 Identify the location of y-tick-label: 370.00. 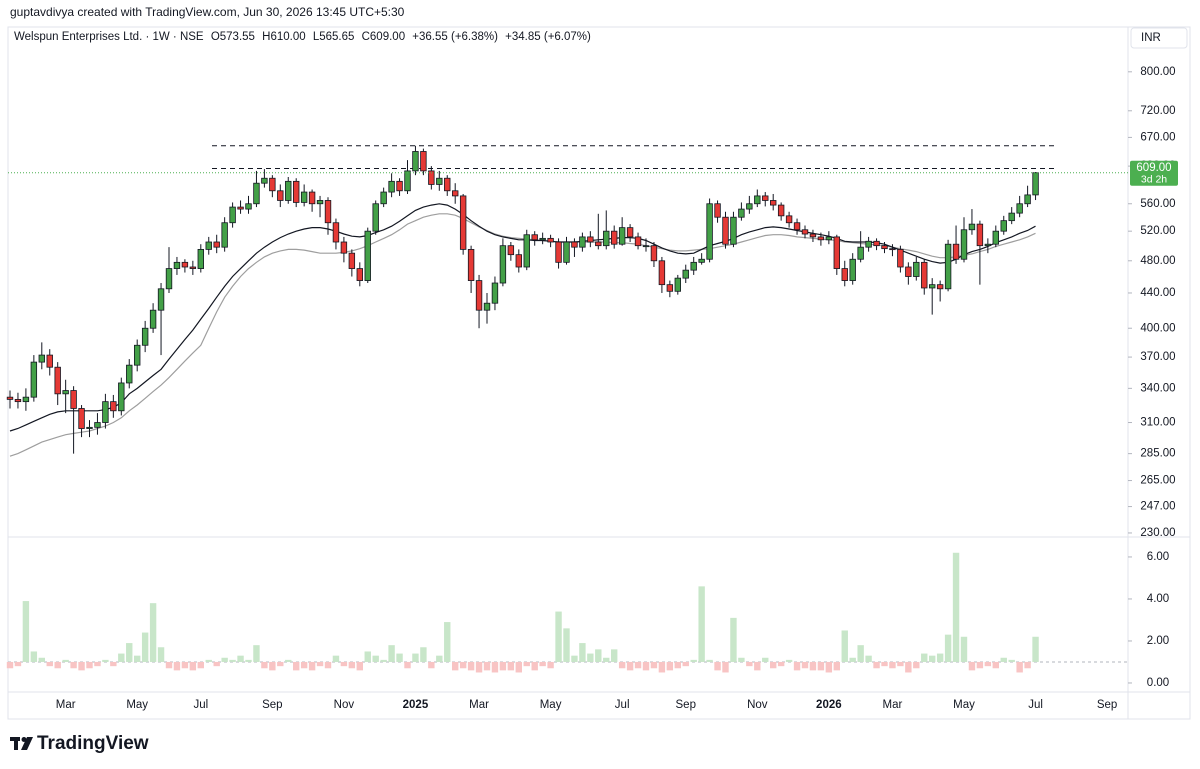
(1157, 357).